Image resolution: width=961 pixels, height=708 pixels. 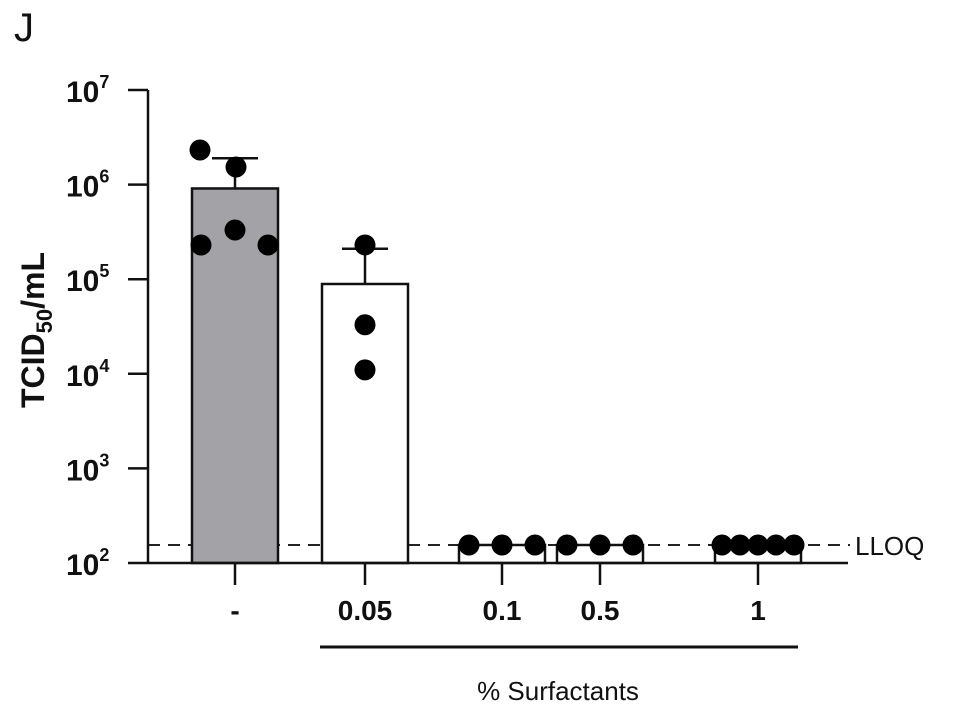 What do you see at coordinates (502, 610) in the screenshot?
I see `x-tick-label: 0.1` at bounding box center [502, 610].